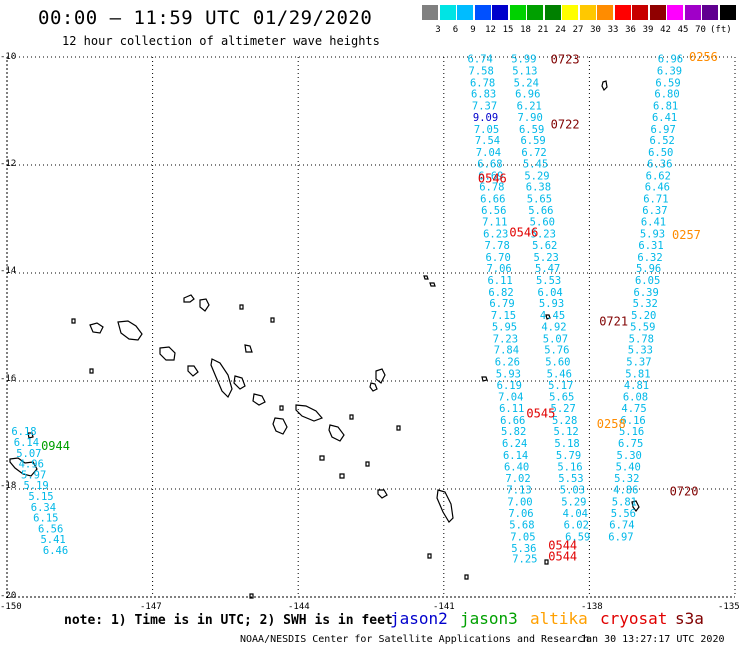 Image resolution: width=740 pixels, height=650 pixels. Describe the element at coordinates (205, 18) in the screenshot. I see `chart-title: 00:00 – 11:59 UTC 01/29/2020` at that location.